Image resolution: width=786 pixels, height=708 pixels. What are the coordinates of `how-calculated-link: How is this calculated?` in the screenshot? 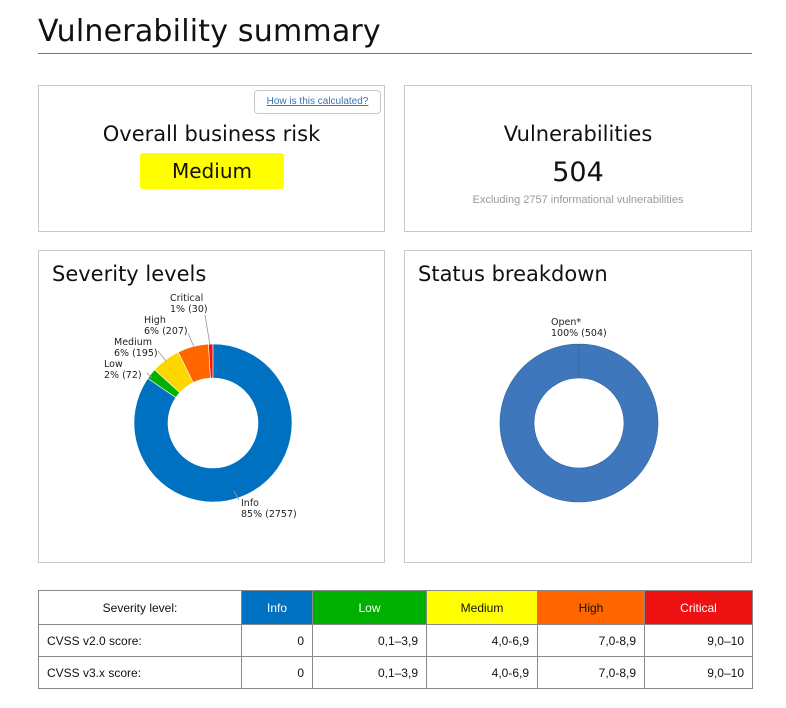 It's located at (317, 102).